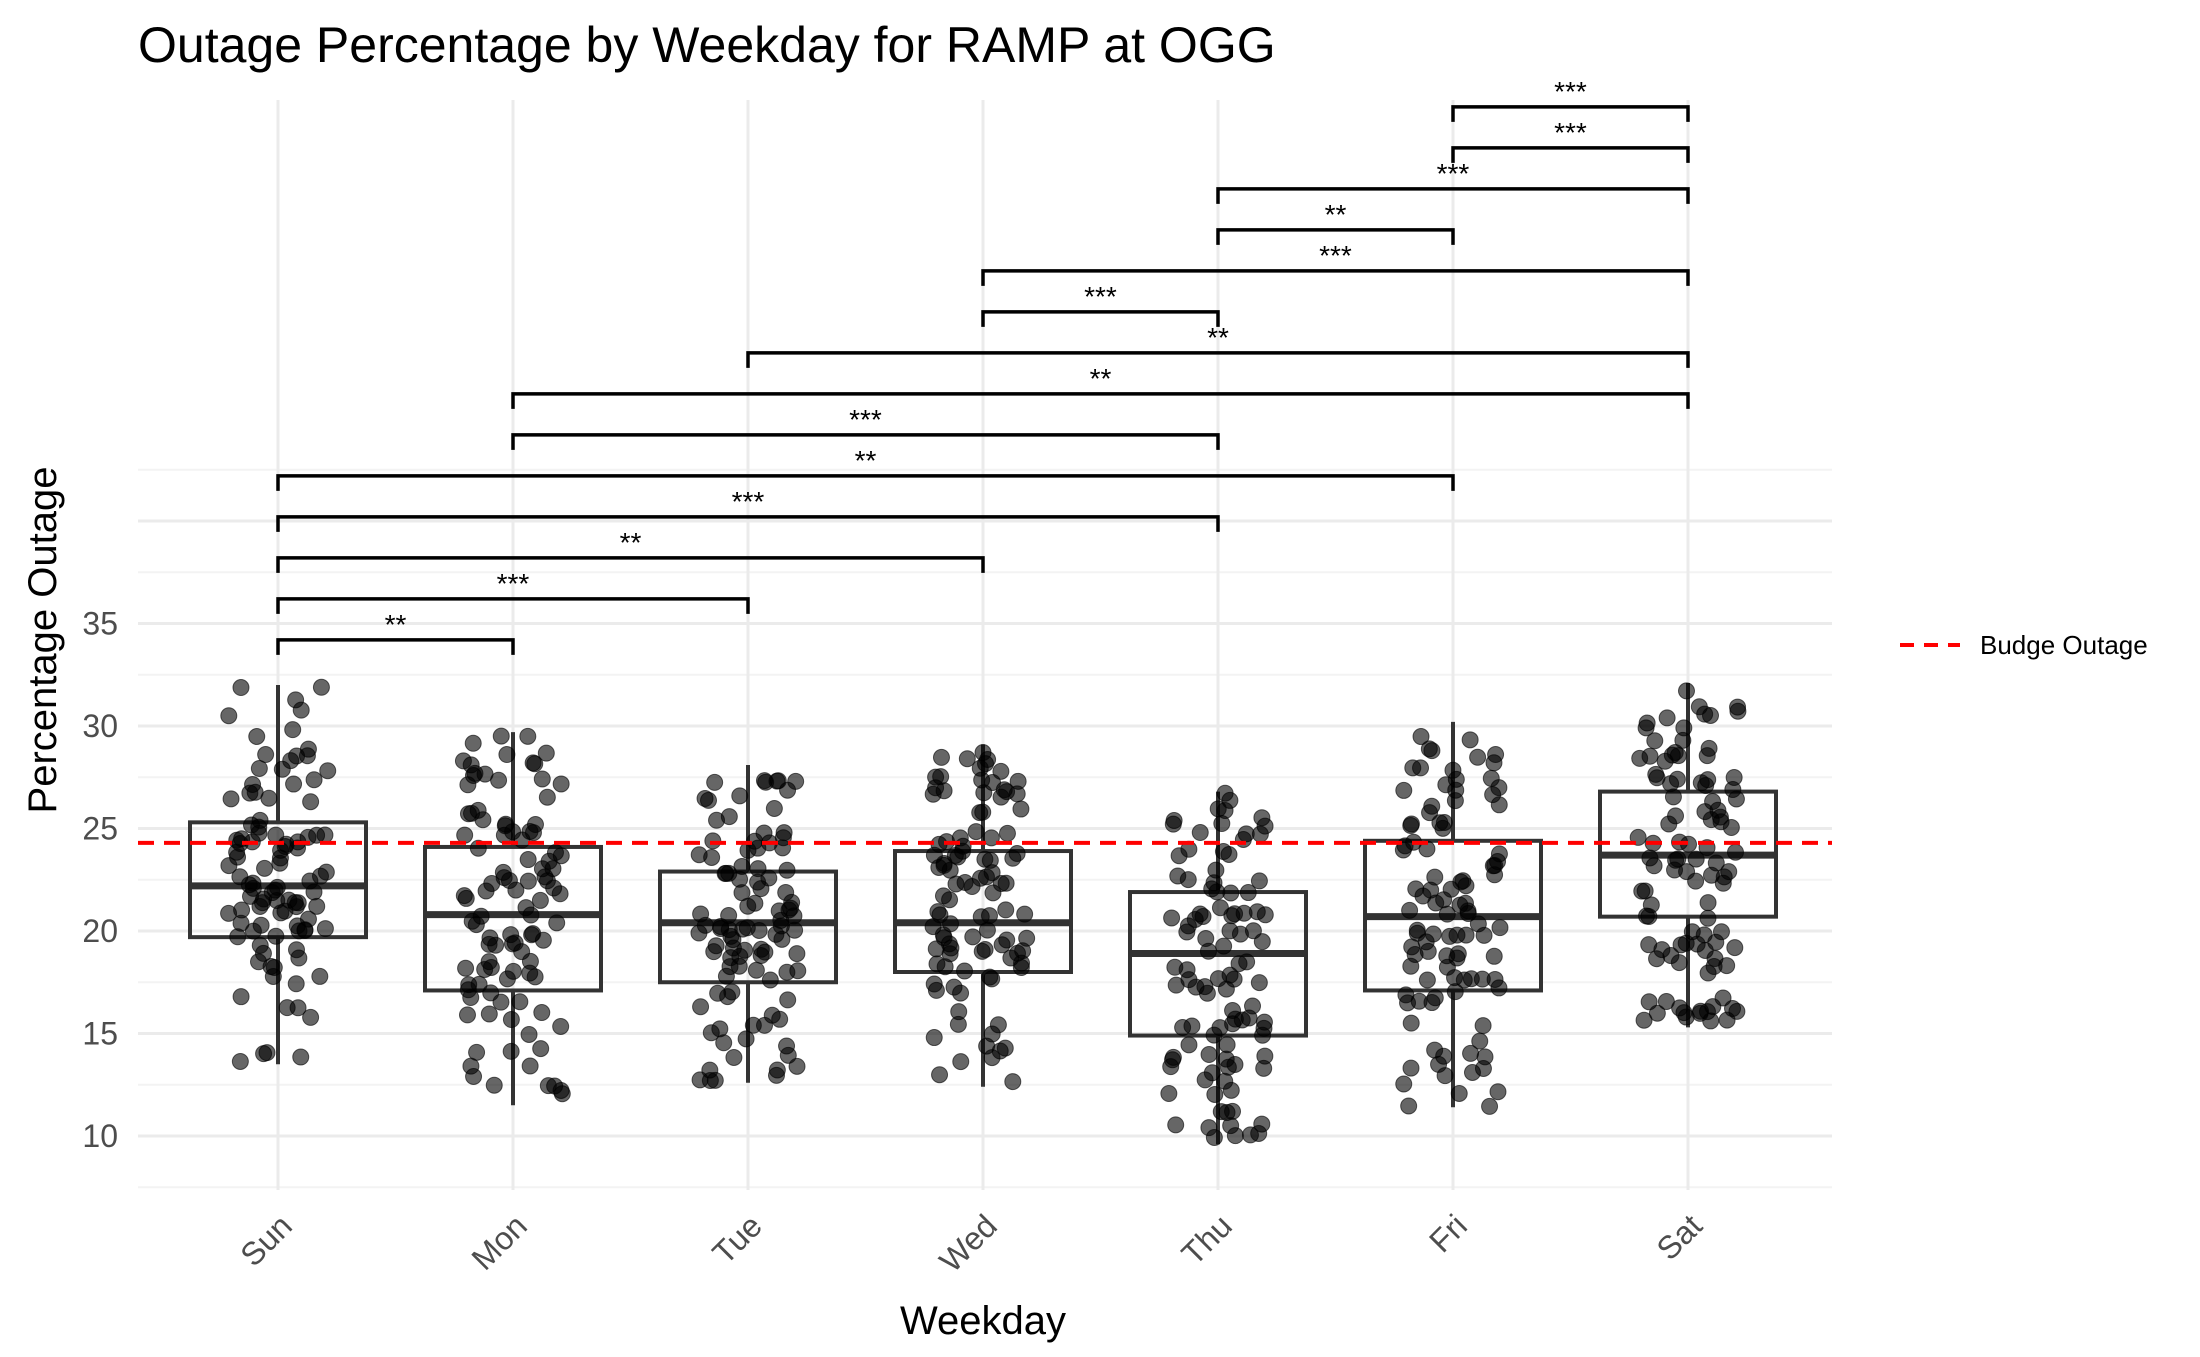 The height and width of the screenshot is (1357, 2200). What do you see at coordinates (968, 1243) in the screenshot?
I see `x-tick-label: Wed` at bounding box center [968, 1243].